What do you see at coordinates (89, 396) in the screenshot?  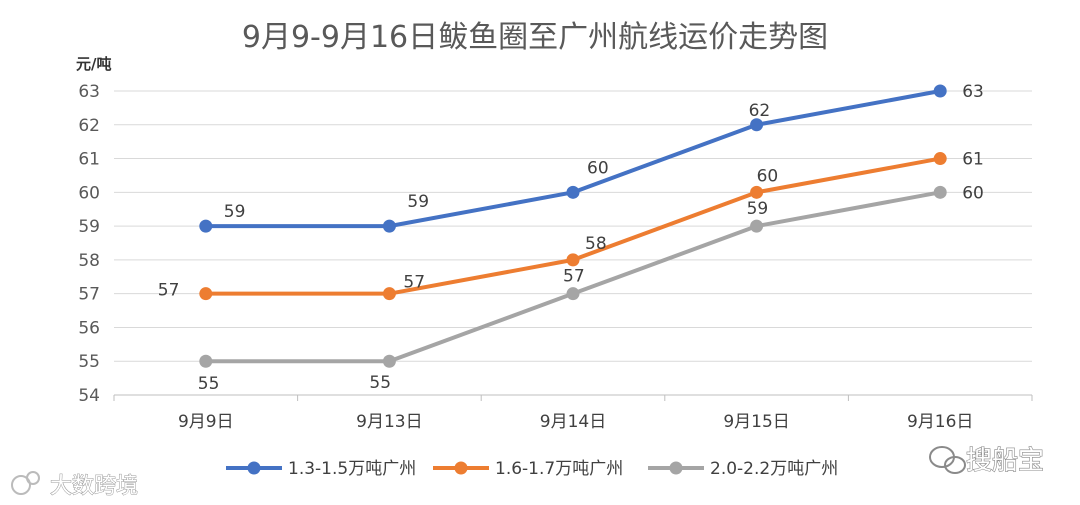 I see `y-tick-label: 54` at bounding box center [89, 396].